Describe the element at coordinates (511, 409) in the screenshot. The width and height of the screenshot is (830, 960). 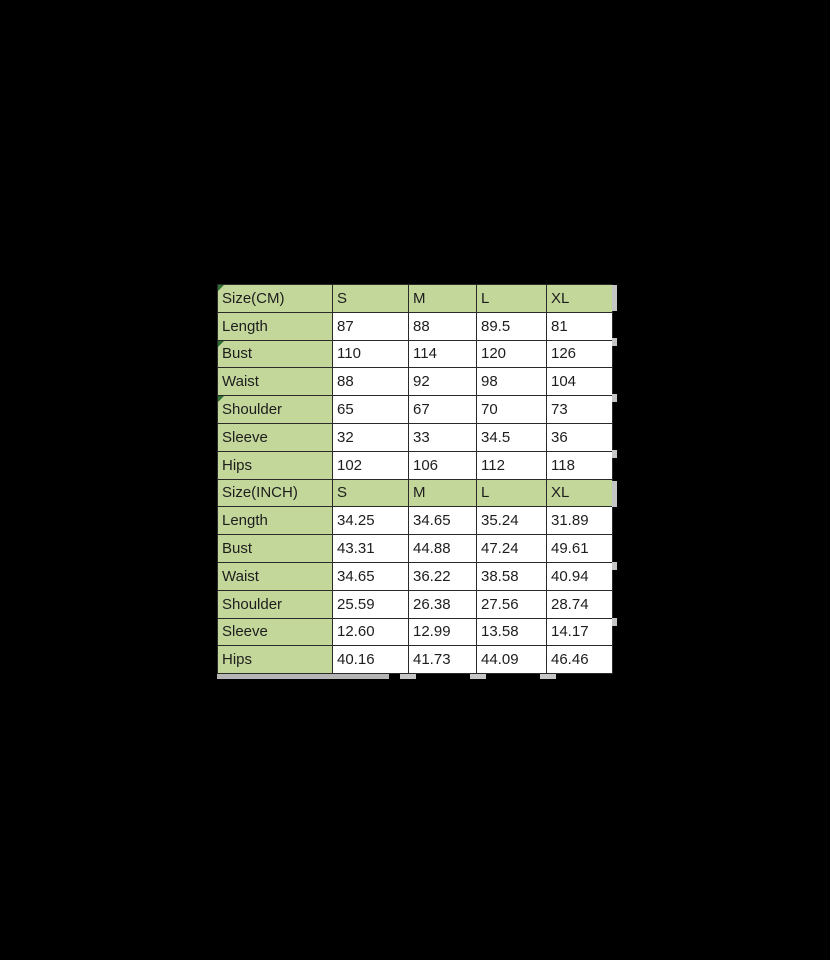
I see `size-value-cell: 70` at that location.